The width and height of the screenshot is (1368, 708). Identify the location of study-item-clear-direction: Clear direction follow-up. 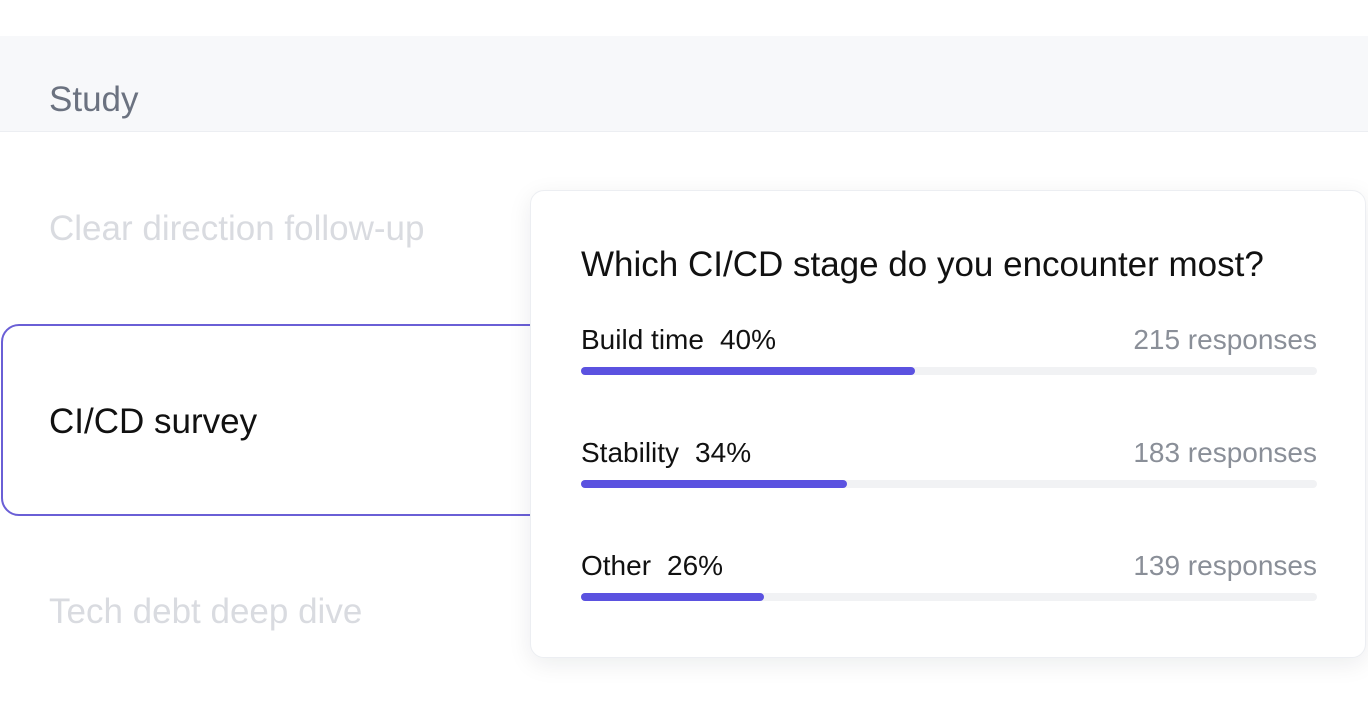
(237, 228).